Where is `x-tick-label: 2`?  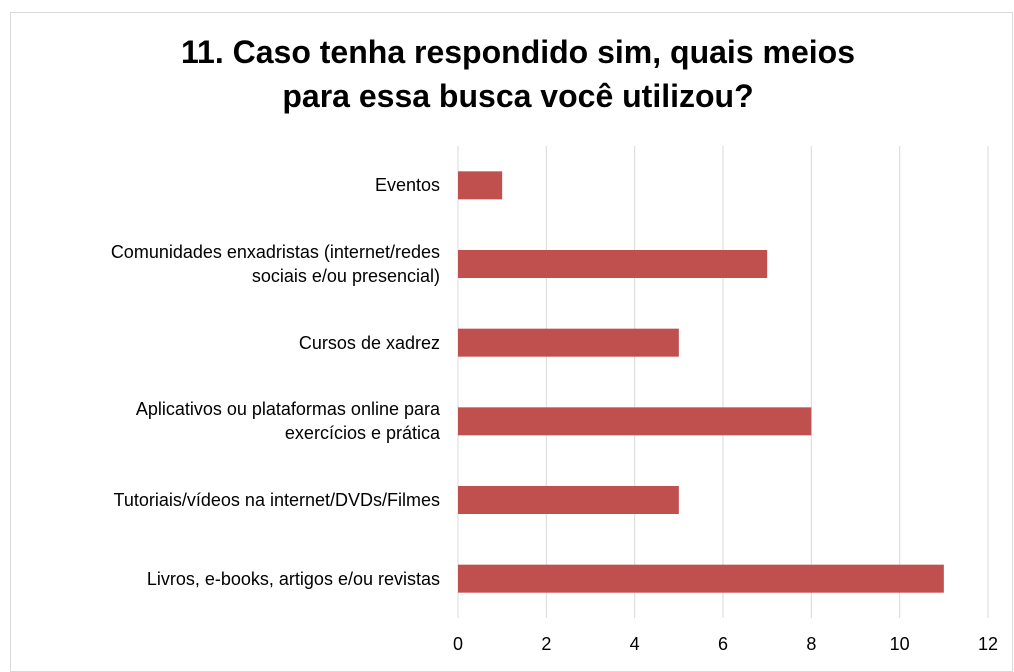 x-tick-label: 2 is located at coordinates (546, 644).